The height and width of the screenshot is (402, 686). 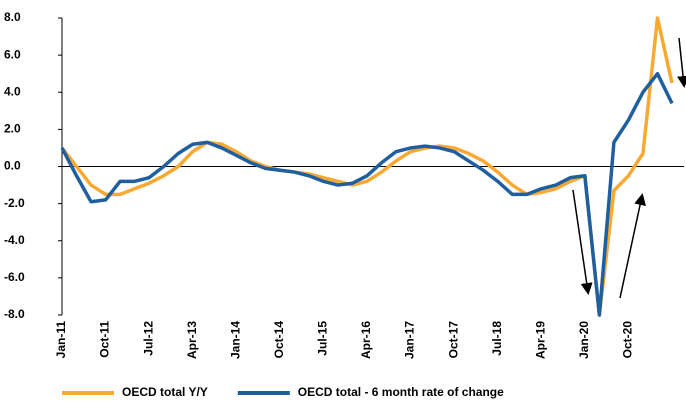 I want to click on legend-label: OECD total - 6 month rate of change, so click(x=401, y=392).